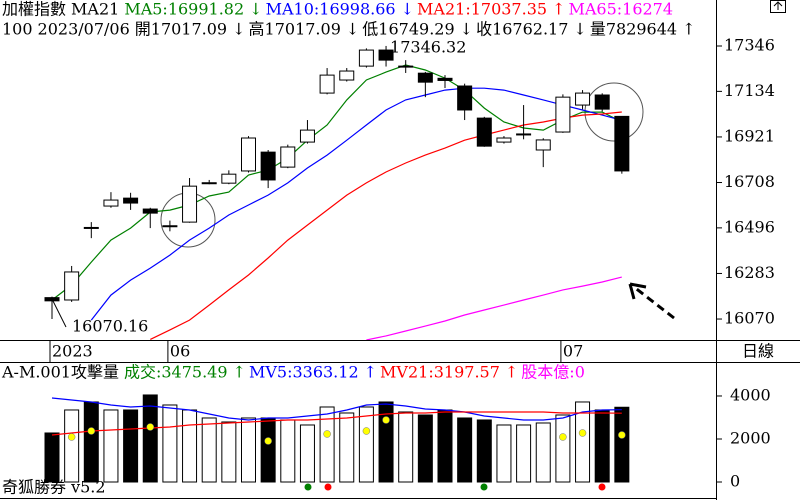 The height and width of the screenshot is (500, 800). I want to click on icon-arrow, so click(778, 5).